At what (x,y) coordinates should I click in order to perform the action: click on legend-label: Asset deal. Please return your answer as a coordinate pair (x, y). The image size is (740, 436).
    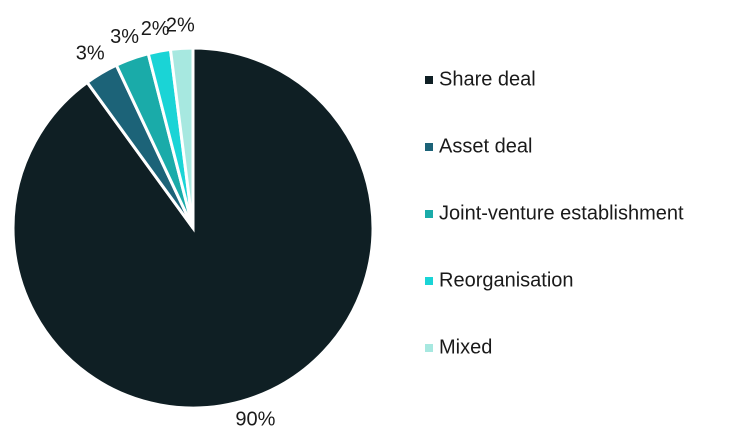
    Looking at the image, I should click on (485, 146).